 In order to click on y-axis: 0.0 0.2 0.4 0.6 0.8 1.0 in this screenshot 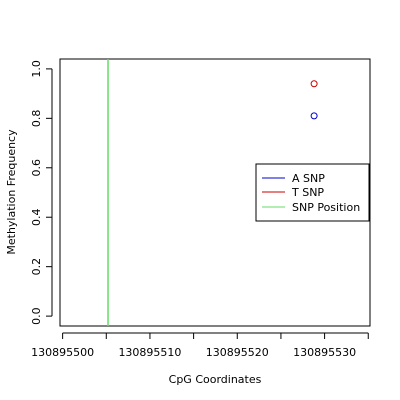, I will do `click(41, 192)`.